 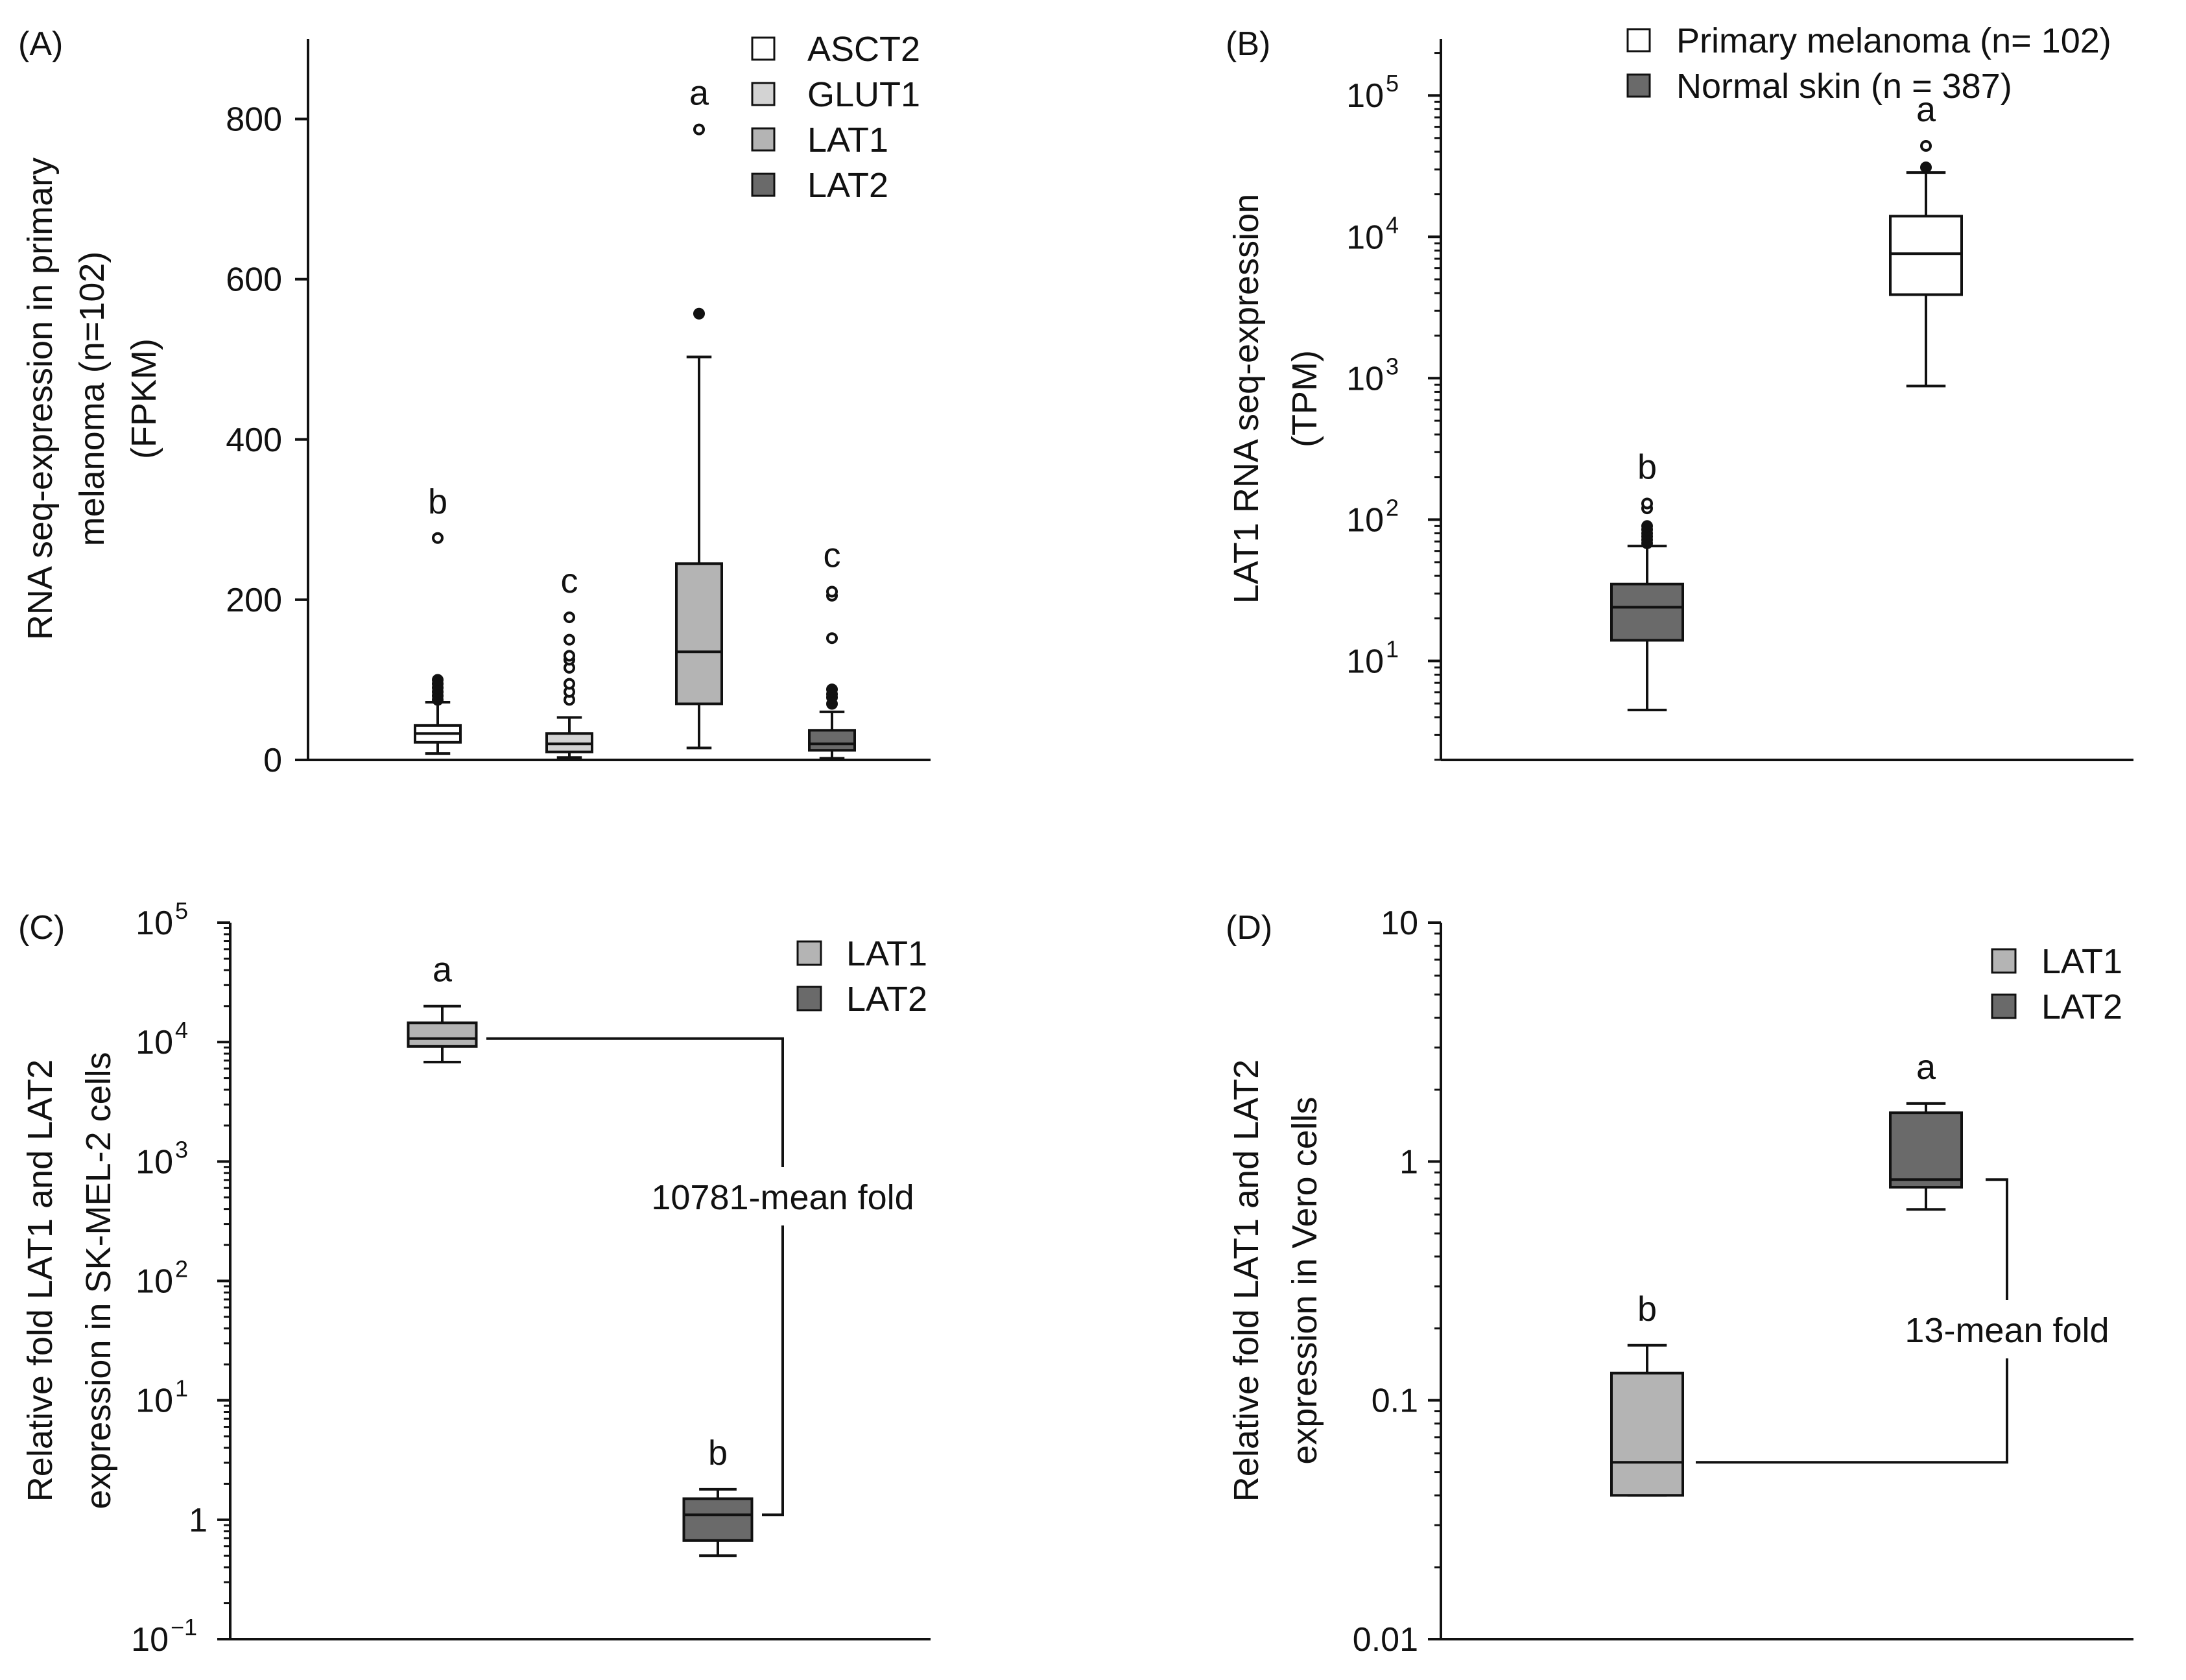 I want to click on legend-label: Normal skin (n = 387), so click(x=1844, y=86).